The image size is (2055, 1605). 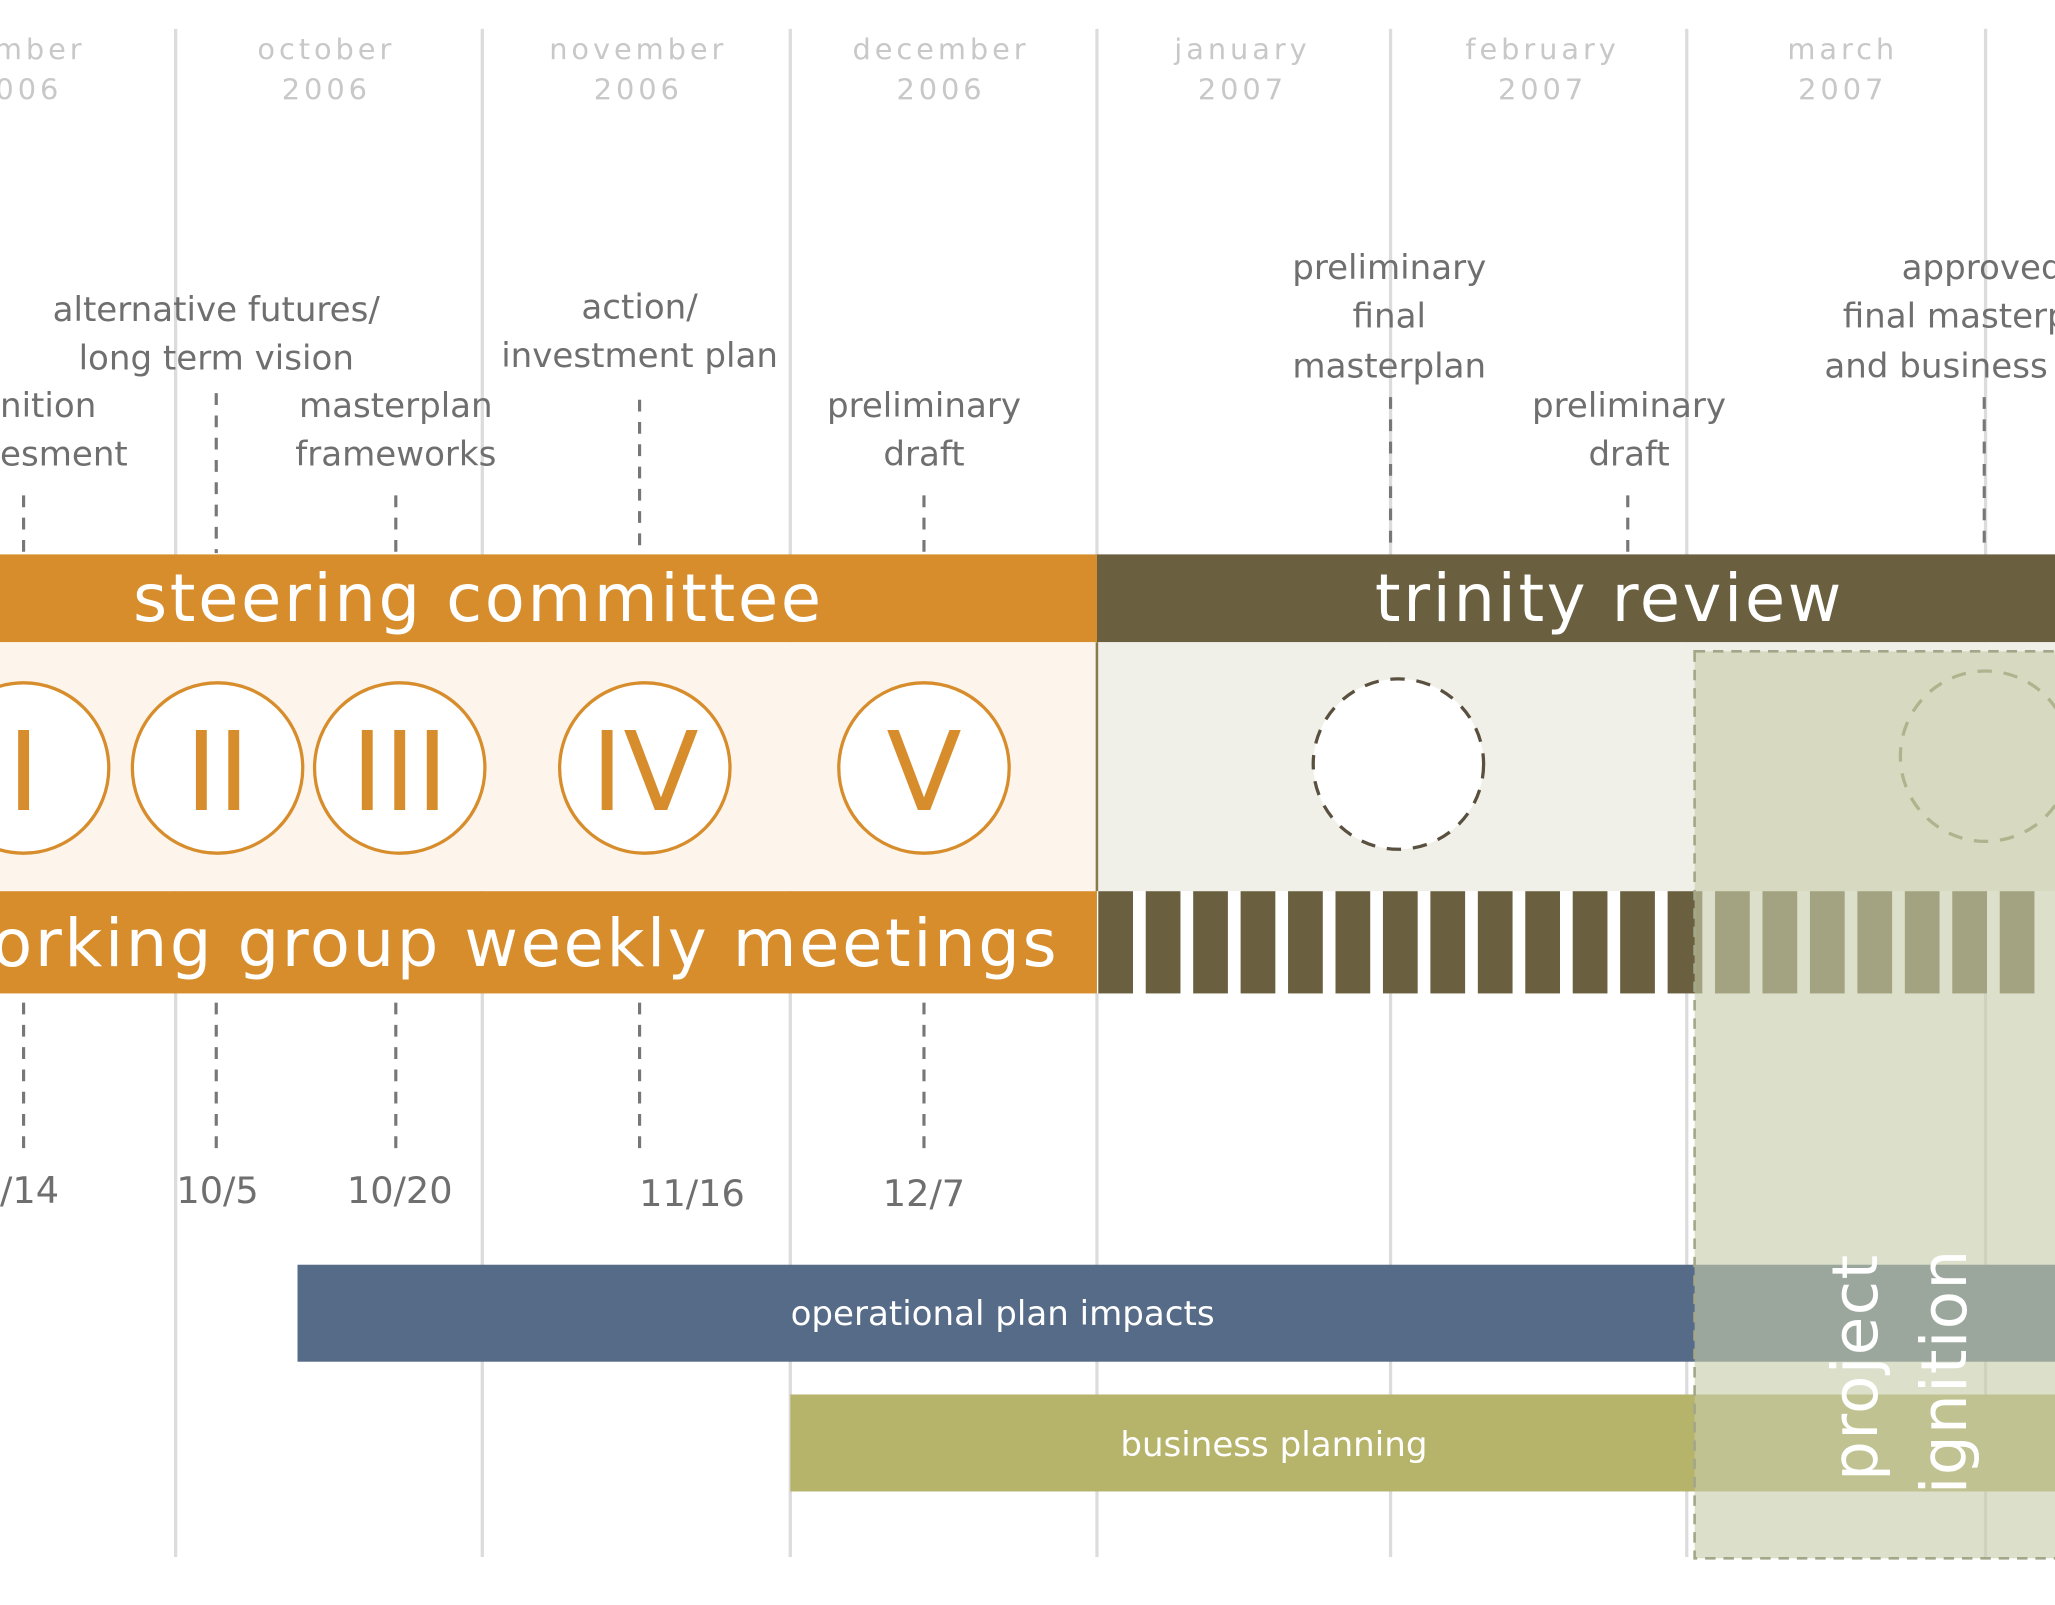 I want to click on date-label-5: 12/7, so click(x=924, y=1193).